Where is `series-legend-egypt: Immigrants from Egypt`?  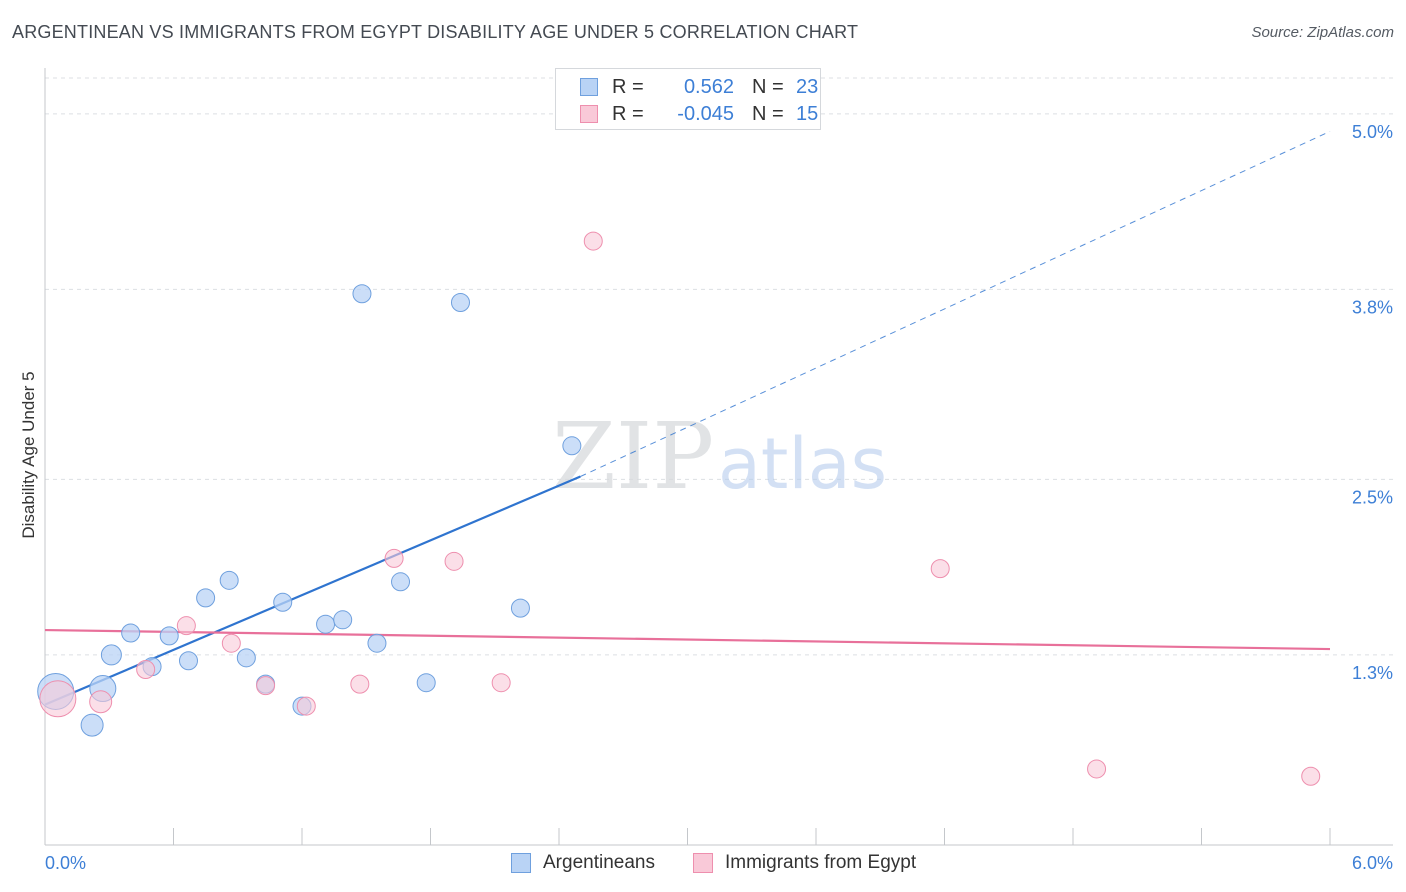
series-legend-egypt: Immigrants from Egypt is located at coordinates (804, 863).